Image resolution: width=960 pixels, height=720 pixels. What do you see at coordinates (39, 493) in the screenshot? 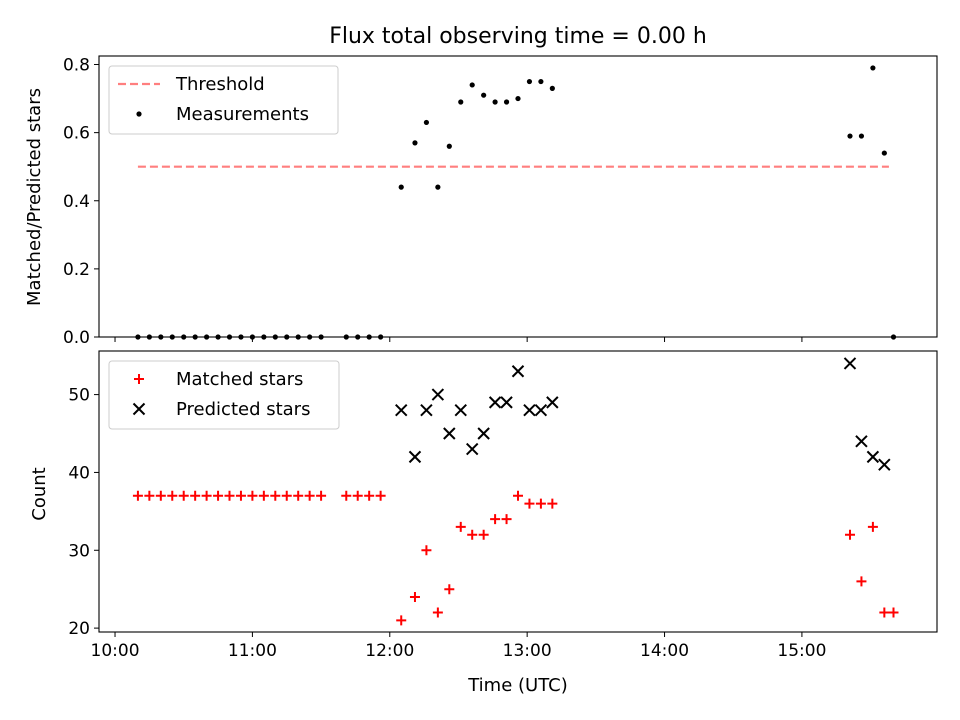
I see `bottom-y-axis-label: Count` at bounding box center [39, 493].